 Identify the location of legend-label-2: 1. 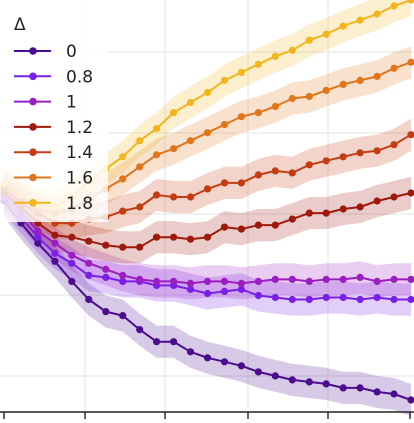
(71, 103).